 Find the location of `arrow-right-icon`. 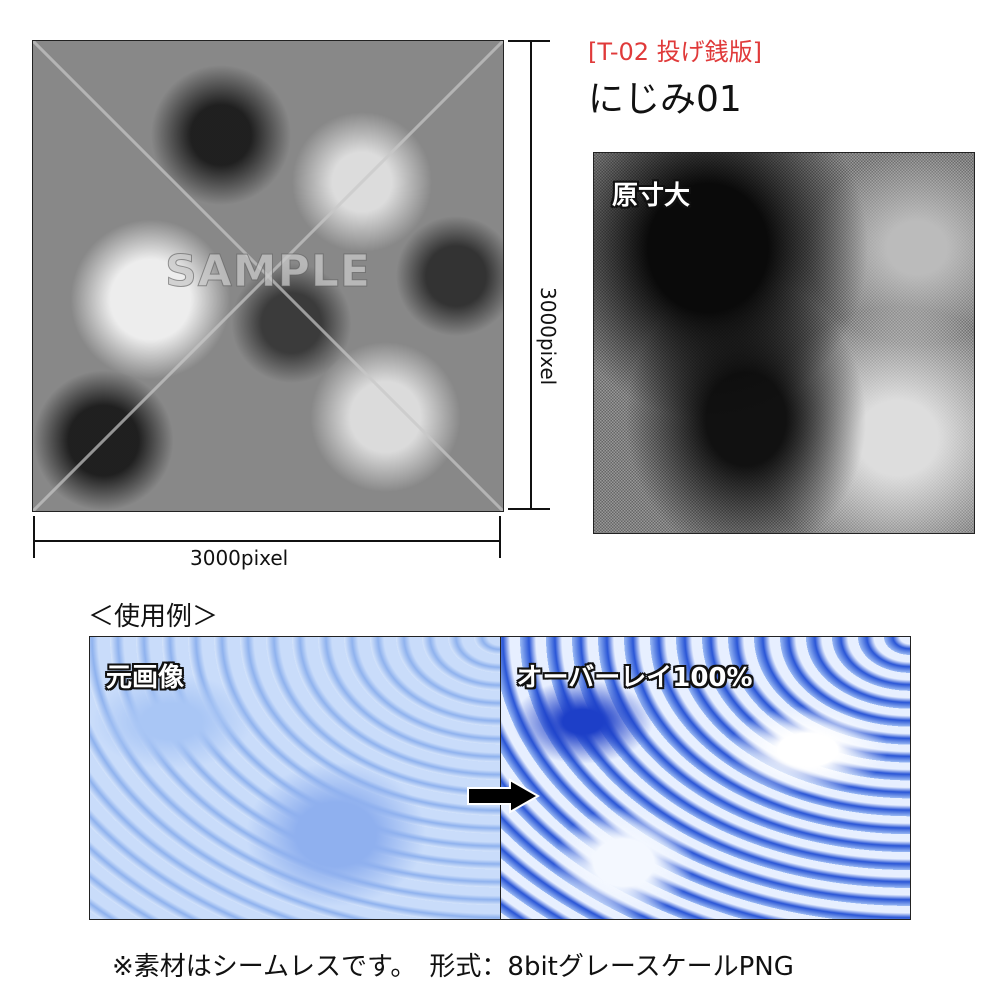

arrow-right-icon is located at coordinates (503, 796).